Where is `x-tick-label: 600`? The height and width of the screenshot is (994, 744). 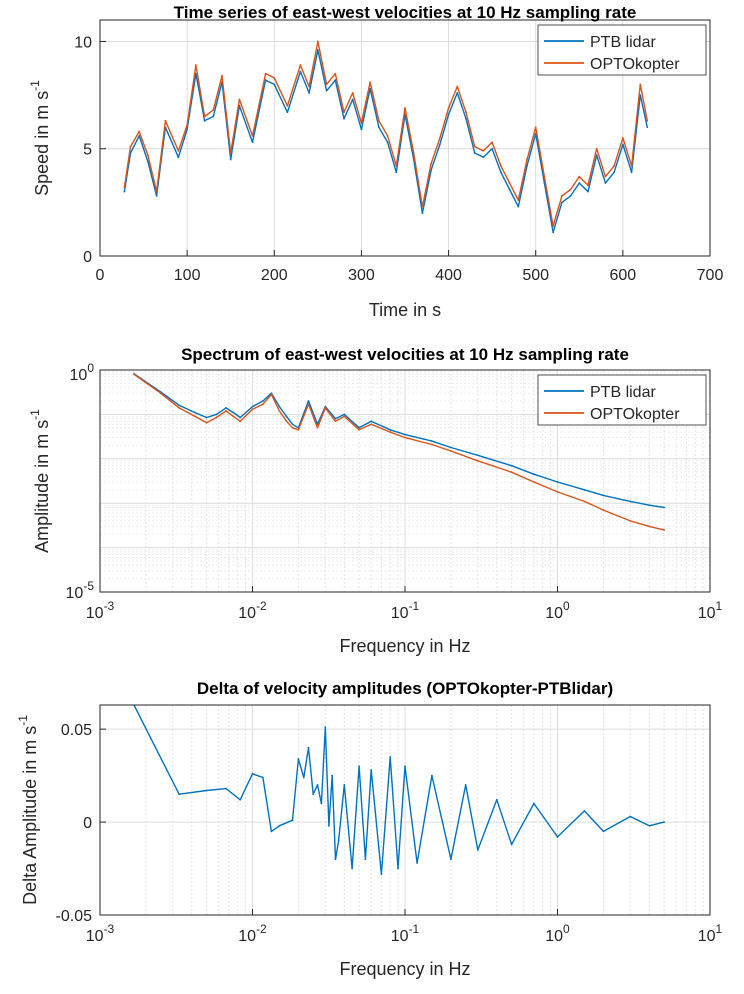 x-tick-label: 600 is located at coordinates (623, 275).